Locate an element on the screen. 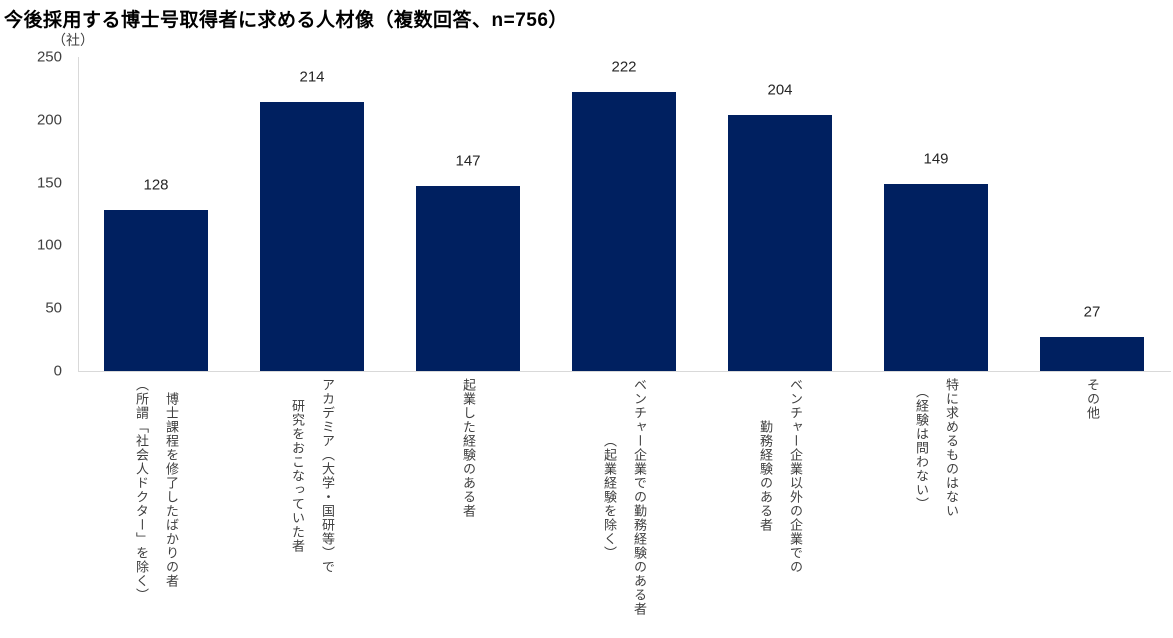  bar-value-label: 204 is located at coordinates (780, 90).